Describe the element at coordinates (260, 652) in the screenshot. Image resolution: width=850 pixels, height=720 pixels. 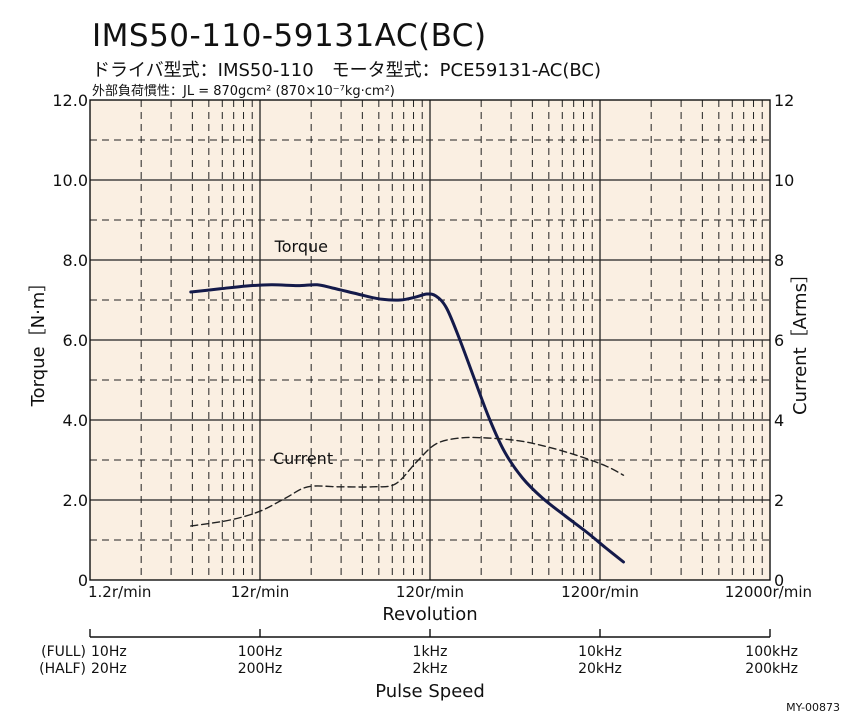
I see `pulse-label-full: 100Hz` at that location.